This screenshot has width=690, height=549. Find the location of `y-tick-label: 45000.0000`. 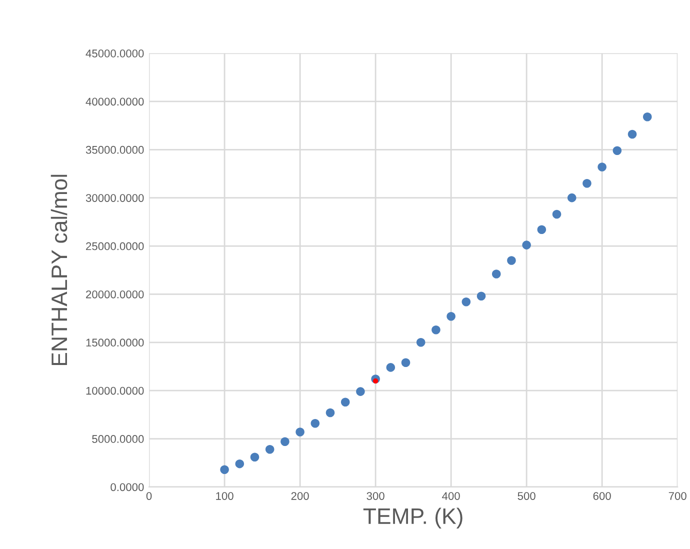

y-tick-label: 45000.0000 is located at coordinates (115, 54).